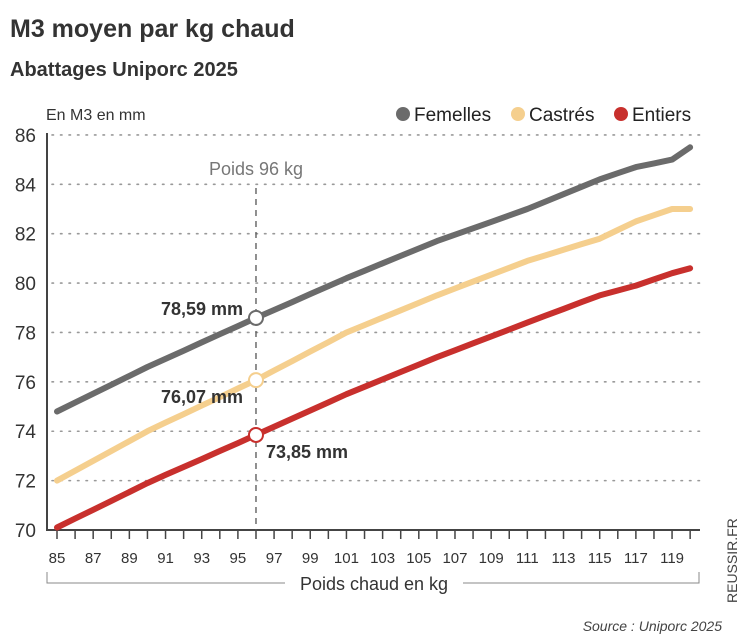 Image resolution: width=747 pixels, height=643 pixels. What do you see at coordinates (732, 560) in the screenshot?
I see `brand-watermark: REUSSIR.FR` at bounding box center [732, 560].